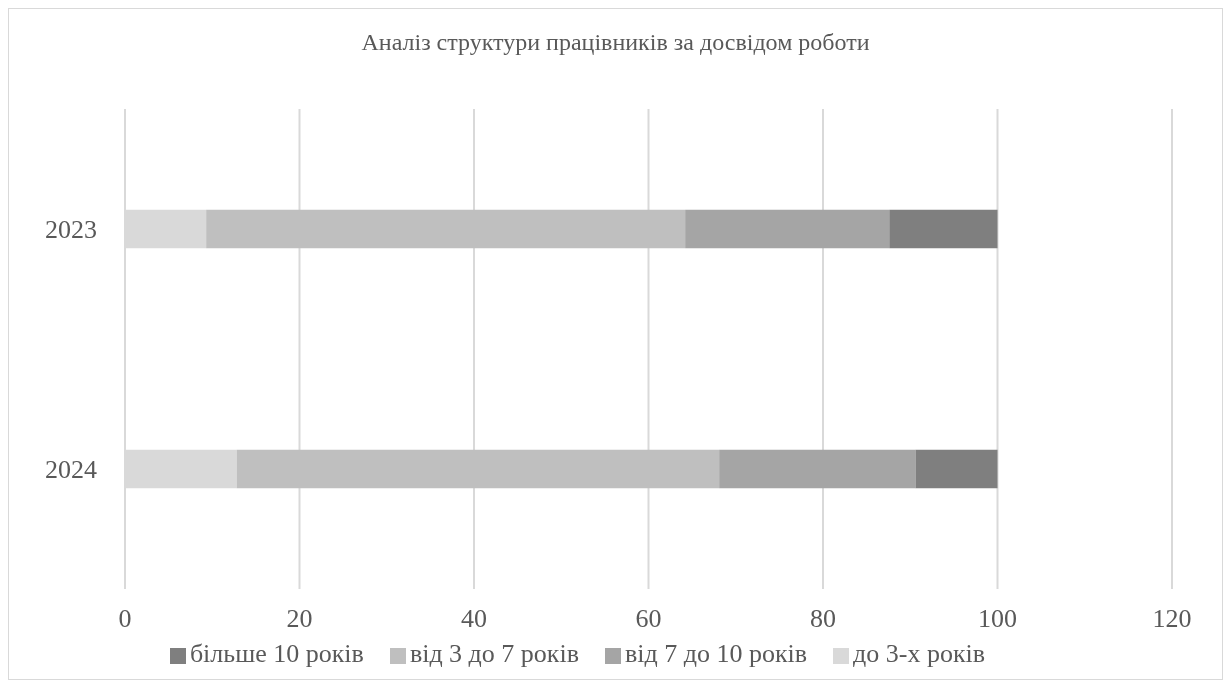 This screenshot has width=1231, height=688. Describe the element at coordinates (615, 42) in the screenshot. I see `chart-title: Аналіз структури працівників за досвідом роботи` at that location.